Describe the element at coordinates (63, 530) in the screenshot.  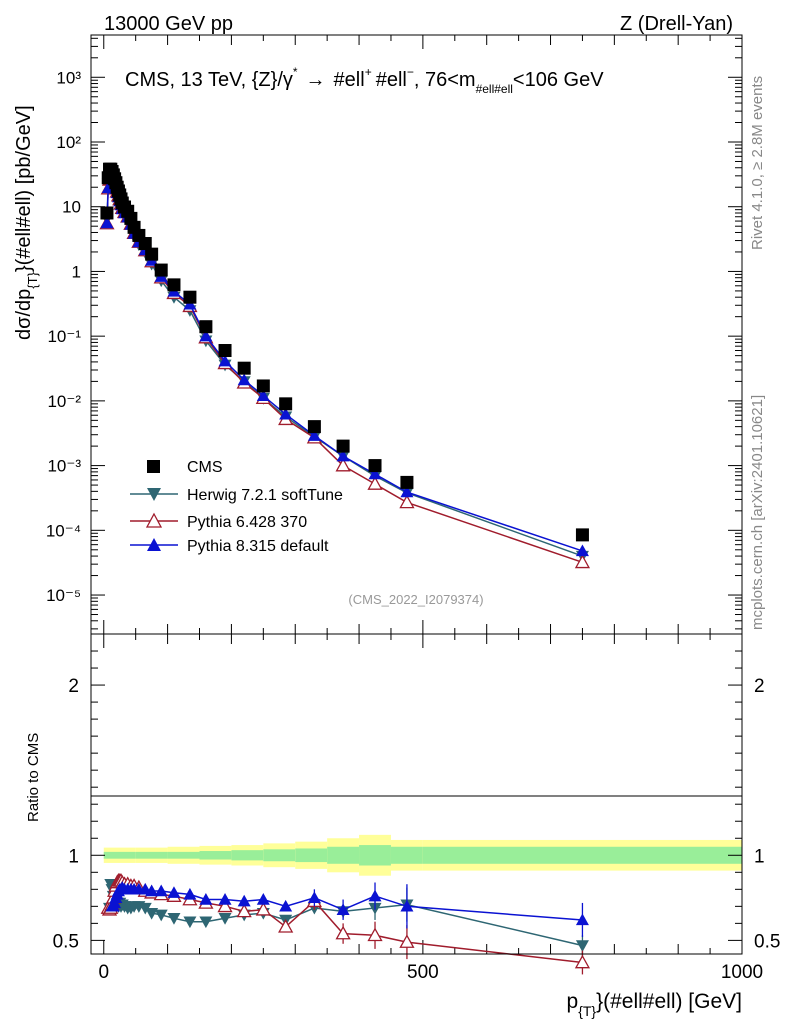
I see `main-ytick-label: 10⁻⁴` at that location.